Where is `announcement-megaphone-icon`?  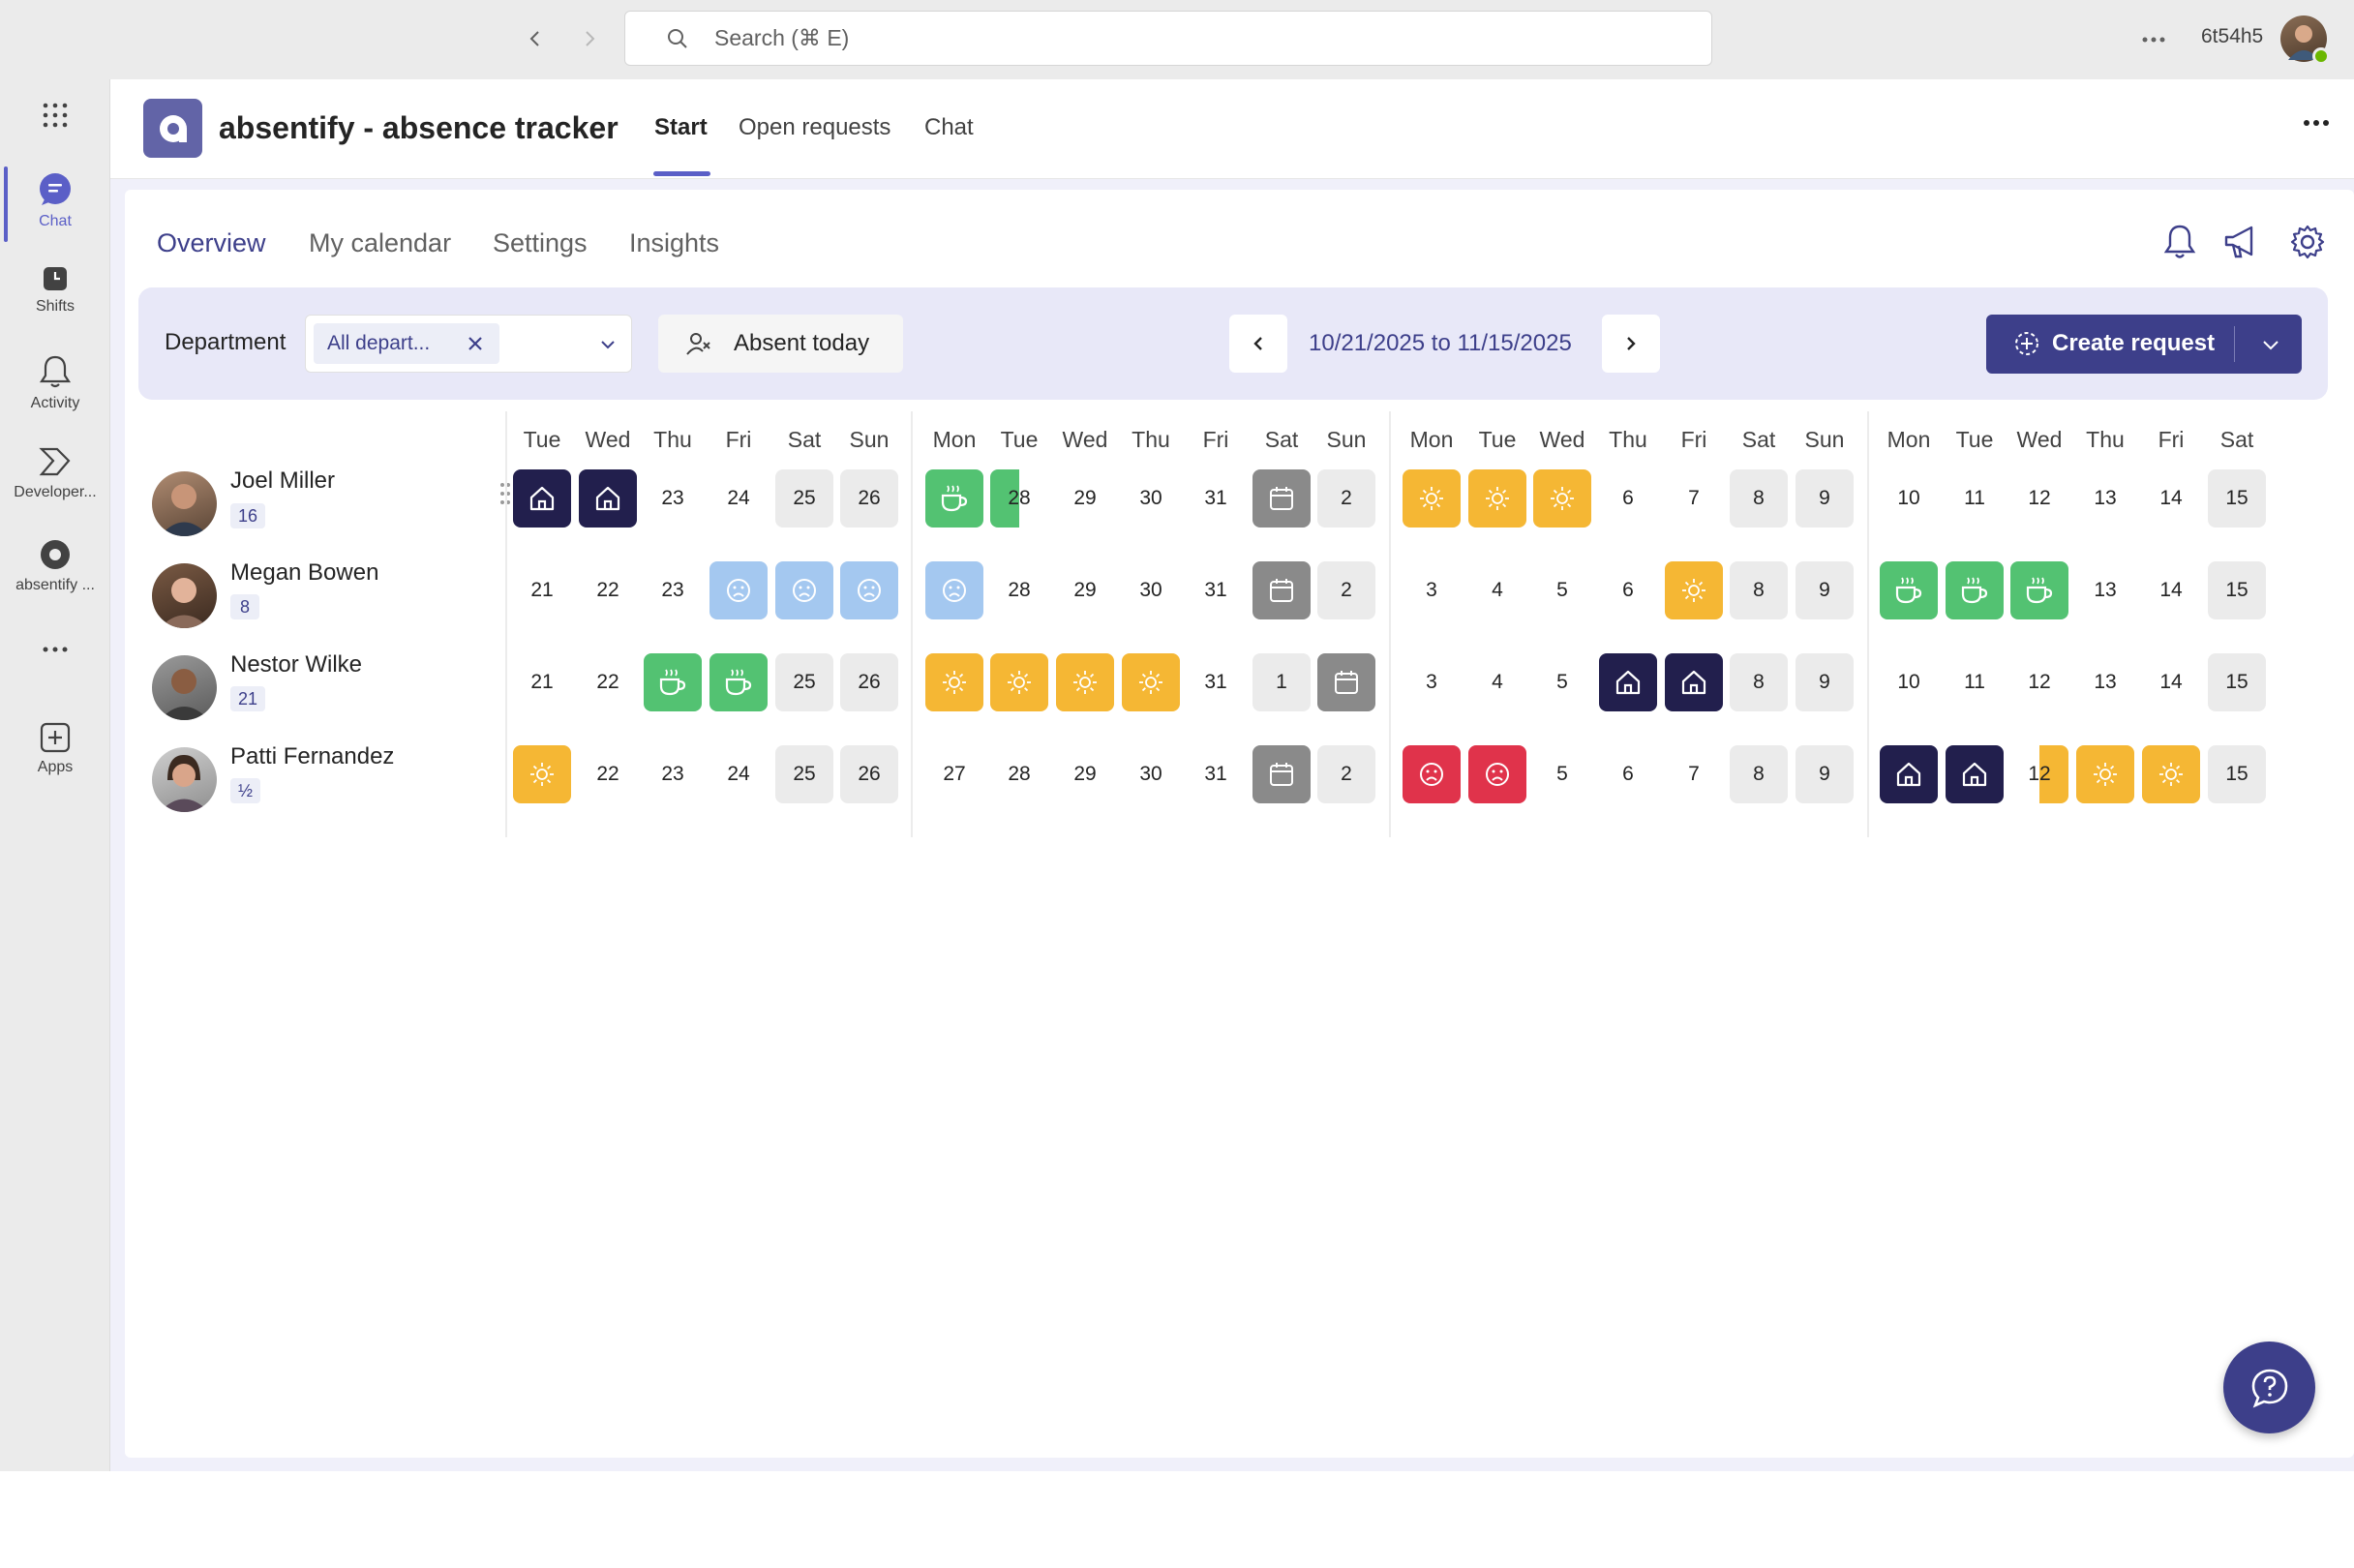
announcement-megaphone-icon is located at coordinates (2240, 242).